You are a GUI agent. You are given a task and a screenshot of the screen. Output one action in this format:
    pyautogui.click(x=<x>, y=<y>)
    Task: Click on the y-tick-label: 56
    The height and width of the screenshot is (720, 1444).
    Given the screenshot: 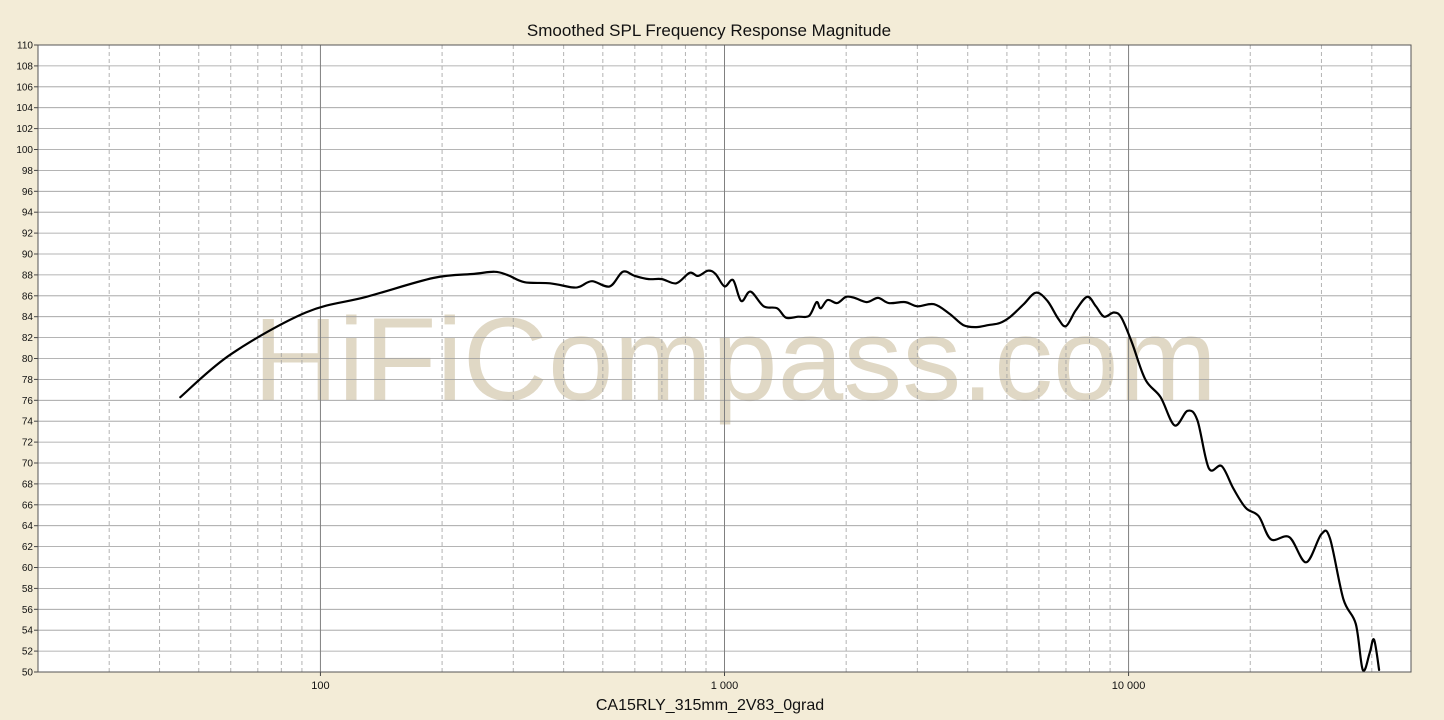 What is the action you would take?
    pyautogui.click(x=28, y=610)
    